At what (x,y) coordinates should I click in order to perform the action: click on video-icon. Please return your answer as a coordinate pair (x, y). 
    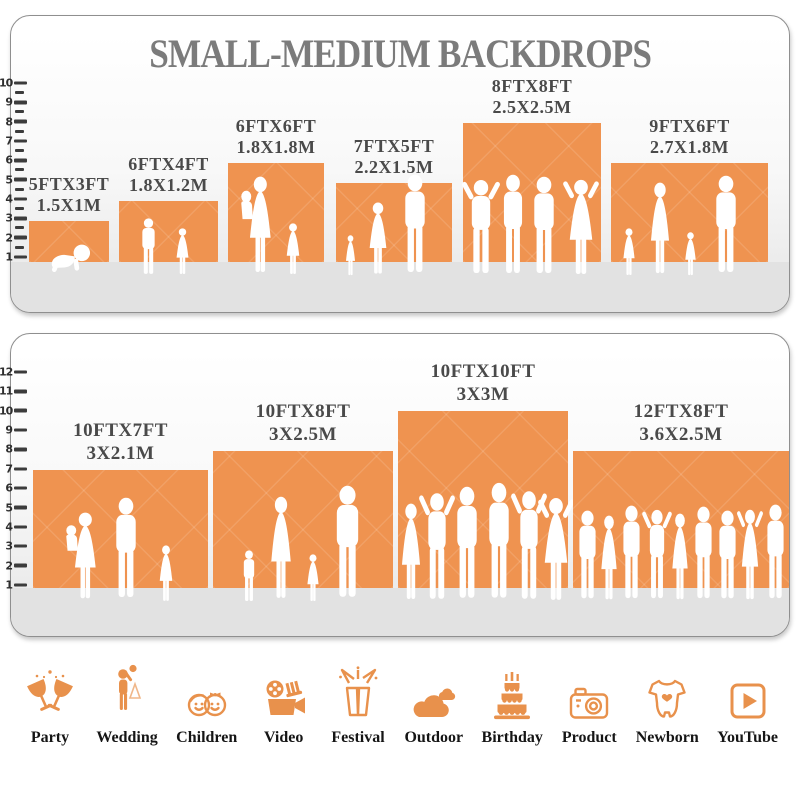
    Looking at the image, I should click on (285, 697).